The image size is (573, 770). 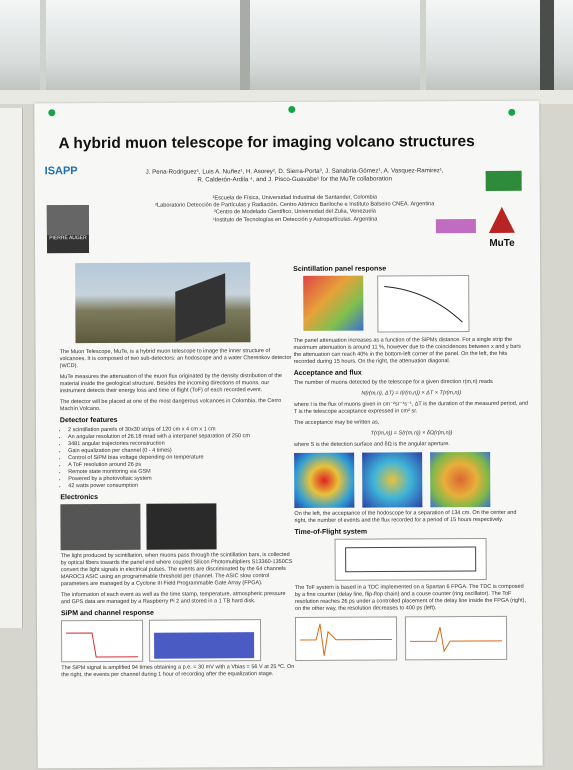 What do you see at coordinates (410, 559) in the screenshot?
I see `tof-diagram` at bounding box center [410, 559].